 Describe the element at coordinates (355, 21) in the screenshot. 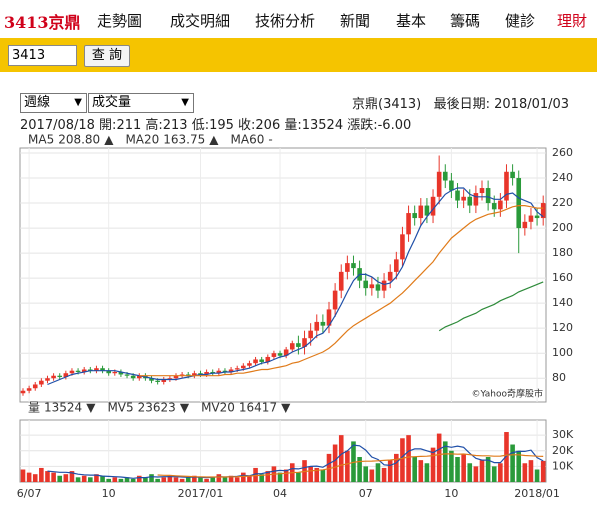

I see `nav-item: 新聞` at that location.